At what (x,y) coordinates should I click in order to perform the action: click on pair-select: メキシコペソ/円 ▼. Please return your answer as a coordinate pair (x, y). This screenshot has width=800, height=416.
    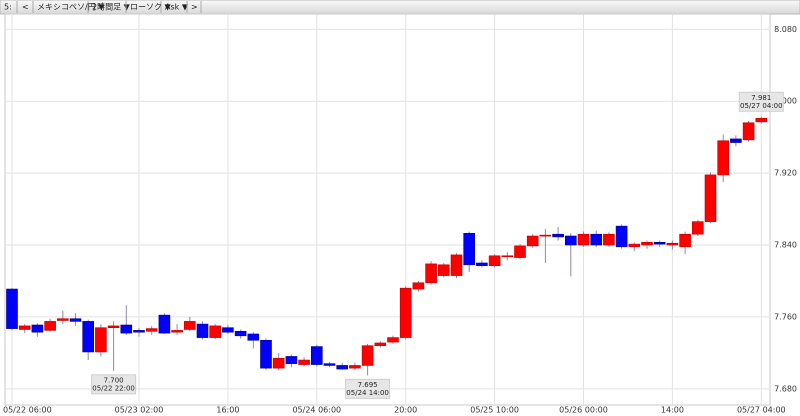
    Looking at the image, I should click on (71, 7).